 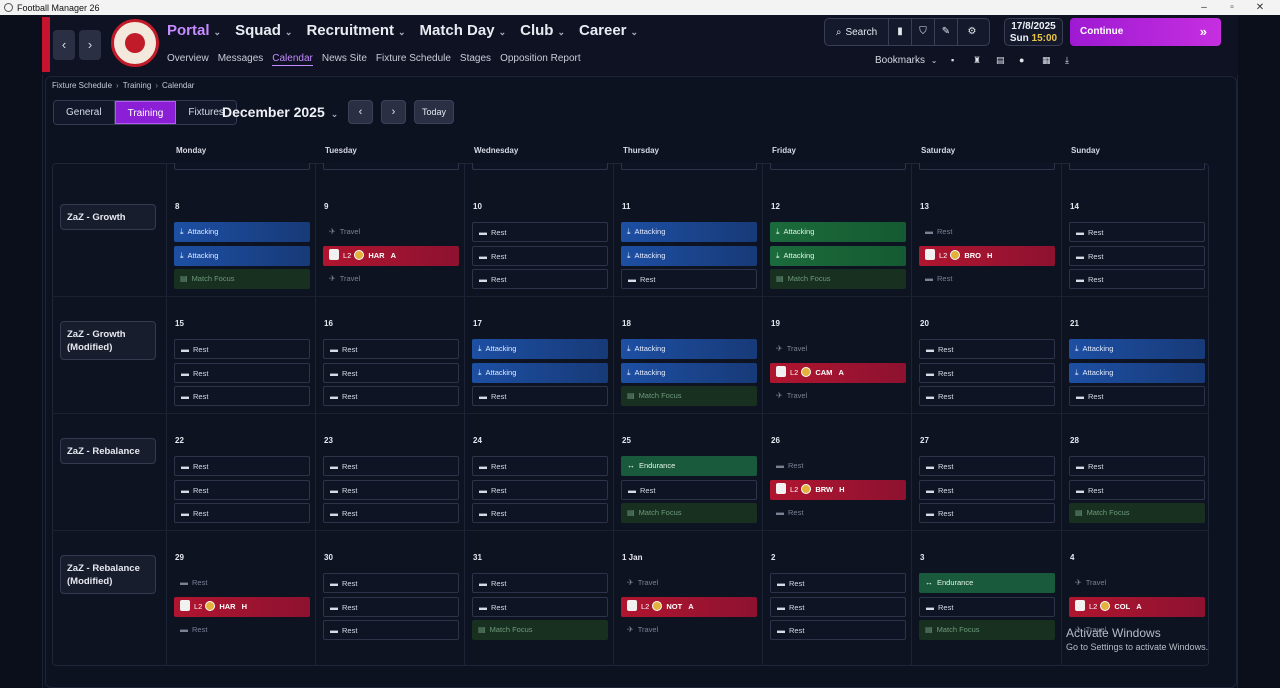 What do you see at coordinates (393, 112) in the screenshot?
I see `next-month-button: ›` at bounding box center [393, 112].